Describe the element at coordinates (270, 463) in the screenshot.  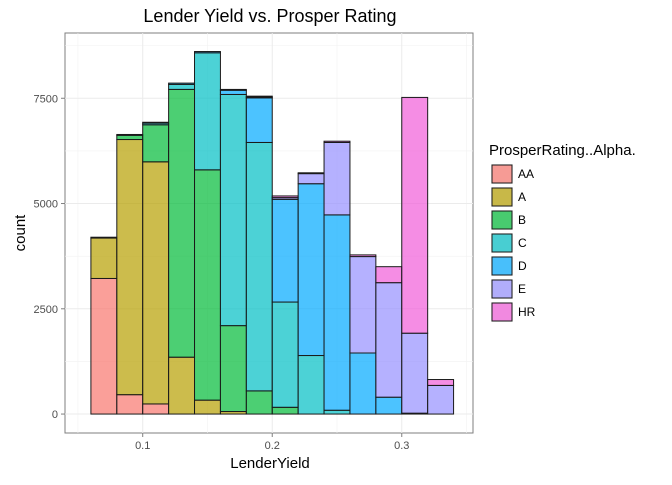
I see `x-axis-label: LenderYield` at that location.